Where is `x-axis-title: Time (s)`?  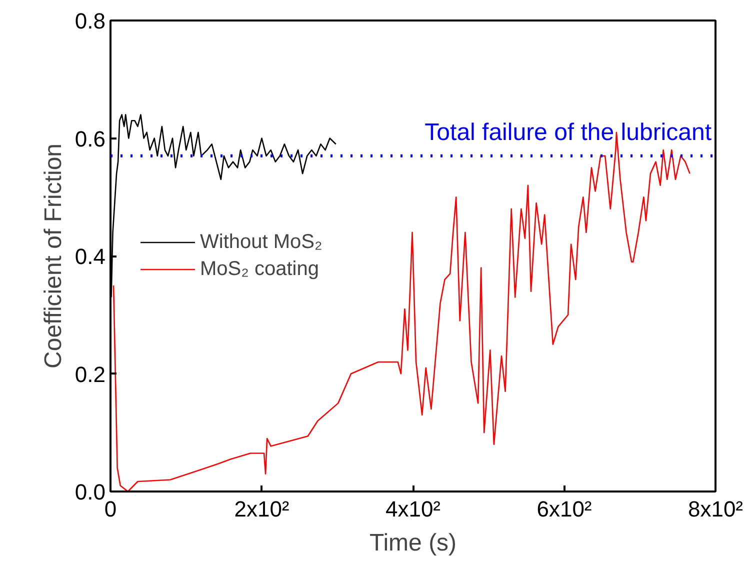
x-axis-title: Time (s) is located at coordinates (413, 543).